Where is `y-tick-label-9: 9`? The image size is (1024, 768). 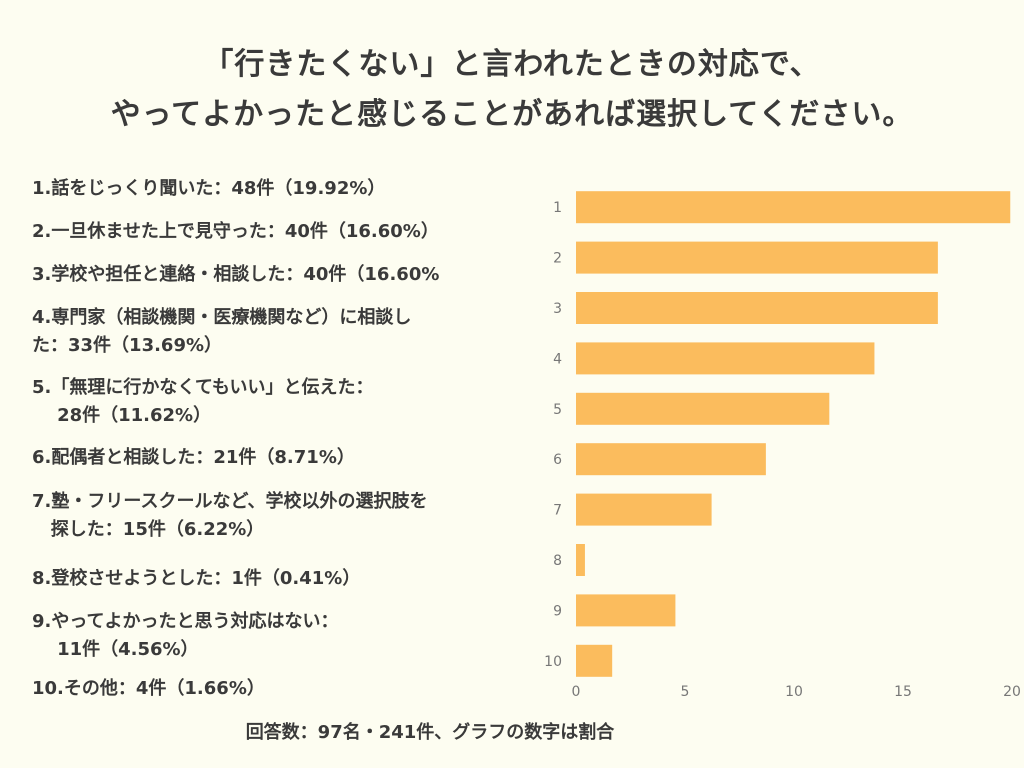 y-tick-label-9: 9 is located at coordinates (557, 611).